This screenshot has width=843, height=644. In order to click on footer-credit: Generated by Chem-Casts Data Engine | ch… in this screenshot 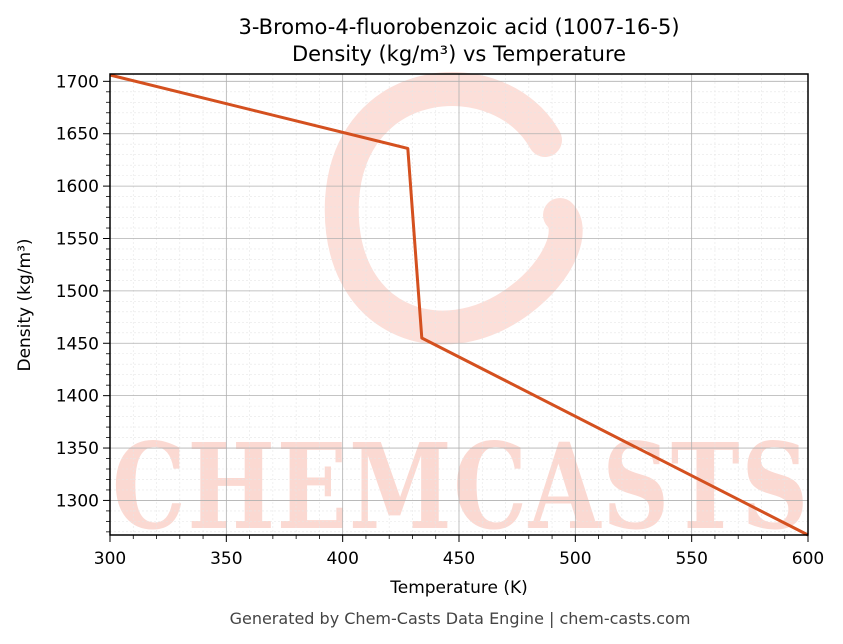, I will do `click(460, 618)`.